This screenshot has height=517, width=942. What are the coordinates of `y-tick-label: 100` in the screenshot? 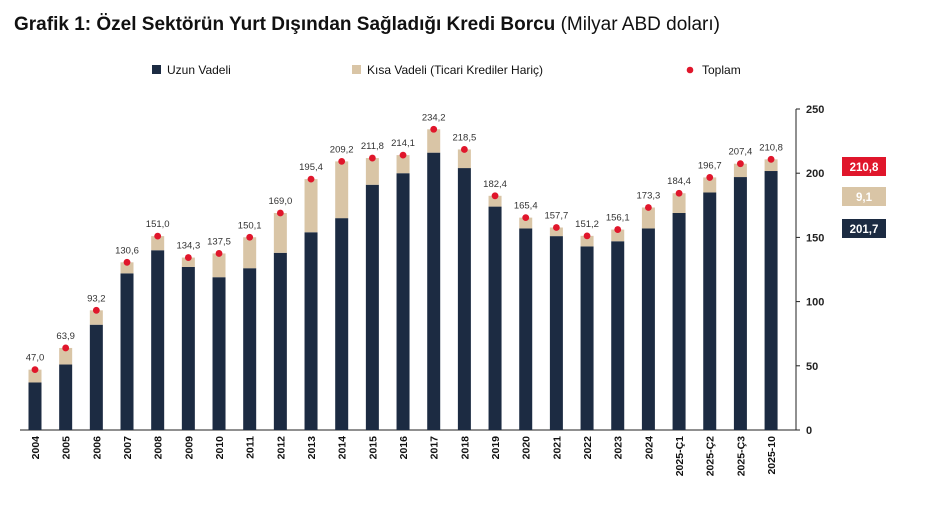 It's located at (815, 303).